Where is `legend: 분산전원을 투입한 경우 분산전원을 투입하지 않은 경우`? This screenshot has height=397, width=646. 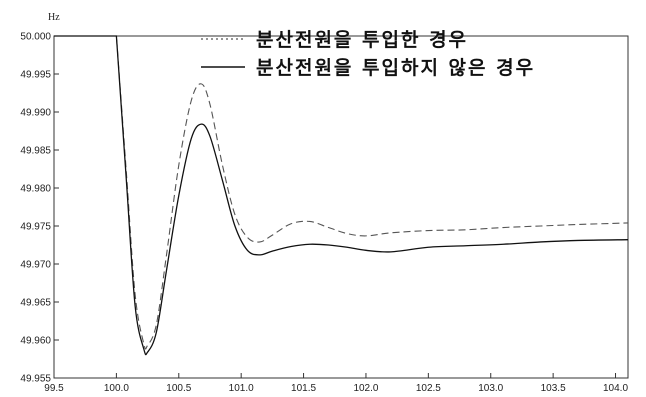 legend: 분산전원을 투입한 경우 분산전원을 투입하지 않은 경우 is located at coordinates (368, 54).